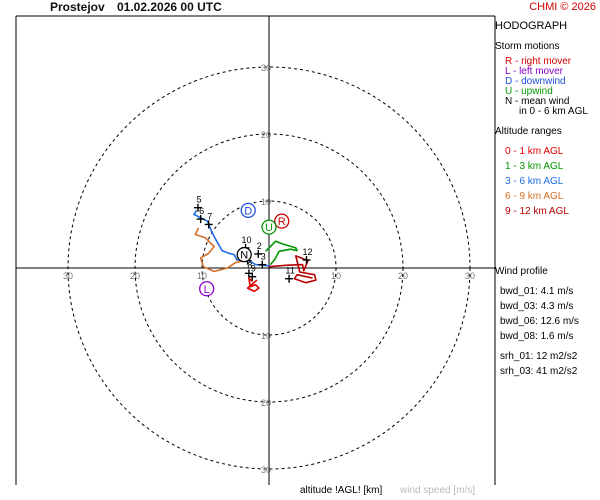 The image size is (600, 500). Describe the element at coordinates (259, 246) in the screenshot. I see `altitude-label: 2` at that location.